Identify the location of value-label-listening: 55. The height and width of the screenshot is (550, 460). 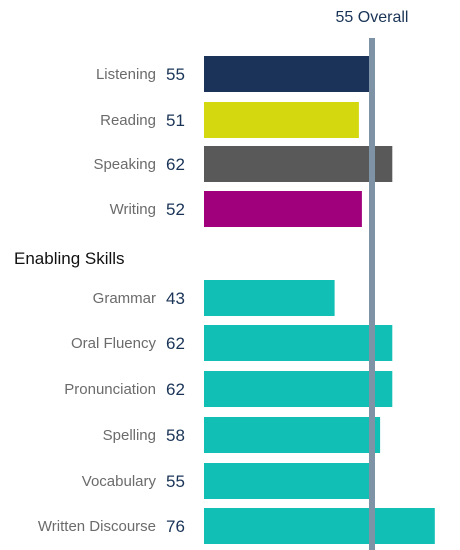
(175, 74).